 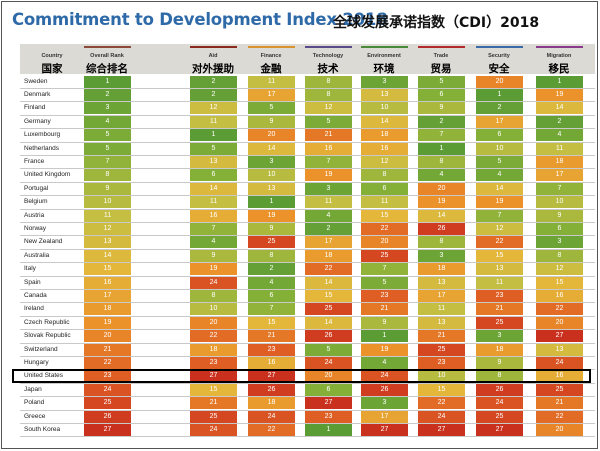 I want to click on rank-cell-aid: 21, so click(x=213, y=403).